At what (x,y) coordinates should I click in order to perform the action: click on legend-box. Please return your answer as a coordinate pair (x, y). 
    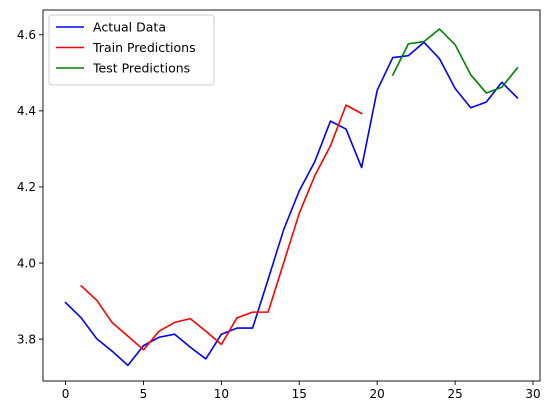
    Looking at the image, I should click on (131, 50).